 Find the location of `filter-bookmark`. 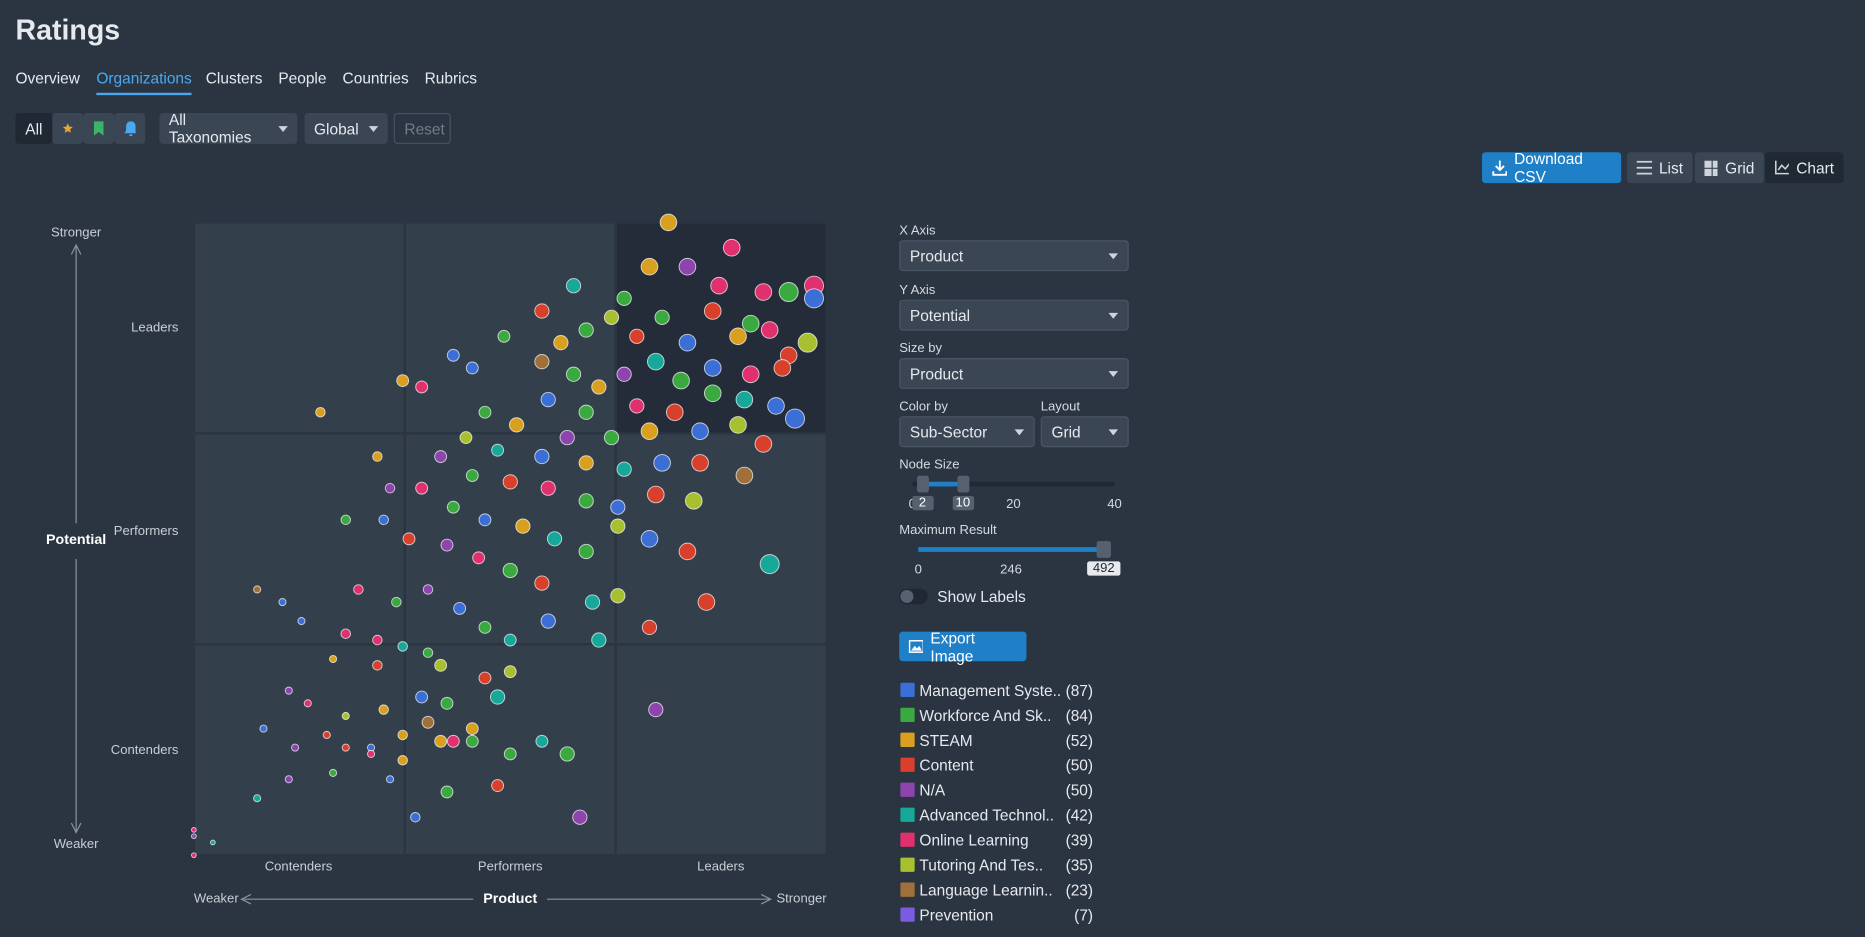

filter-bookmark is located at coordinates (99, 128).